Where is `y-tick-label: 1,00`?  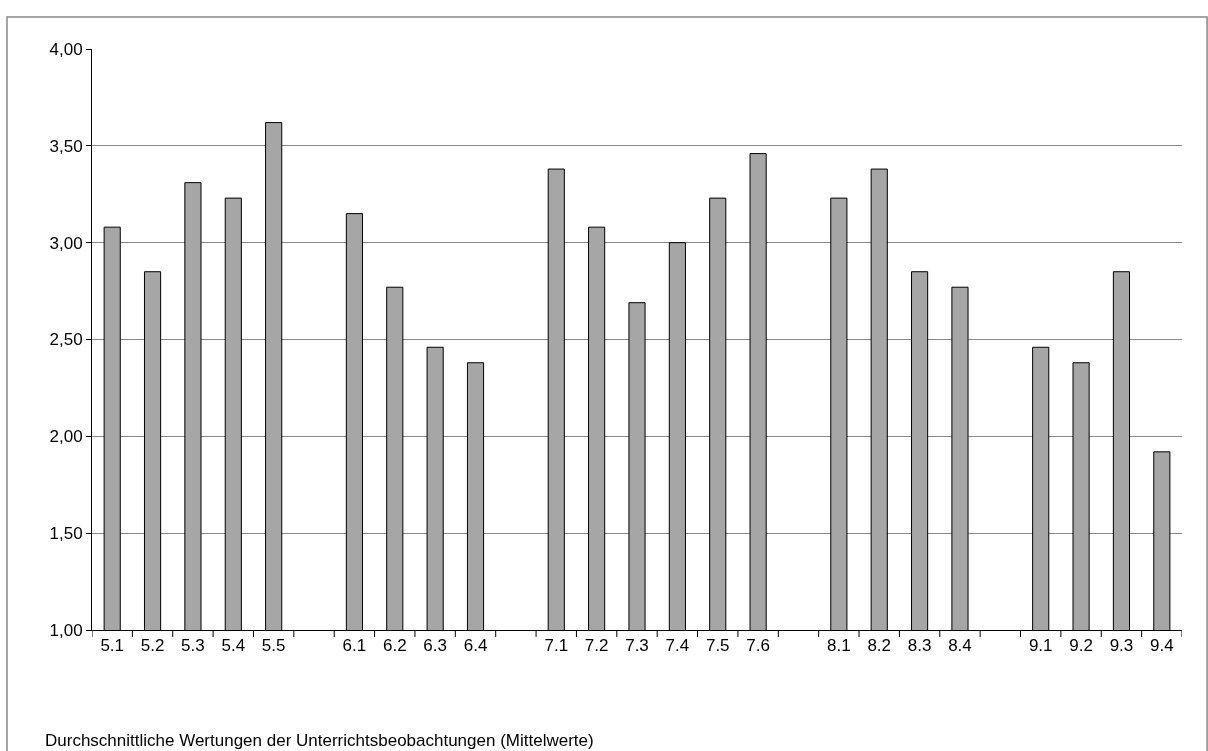 y-tick-label: 1,00 is located at coordinates (66, 630).